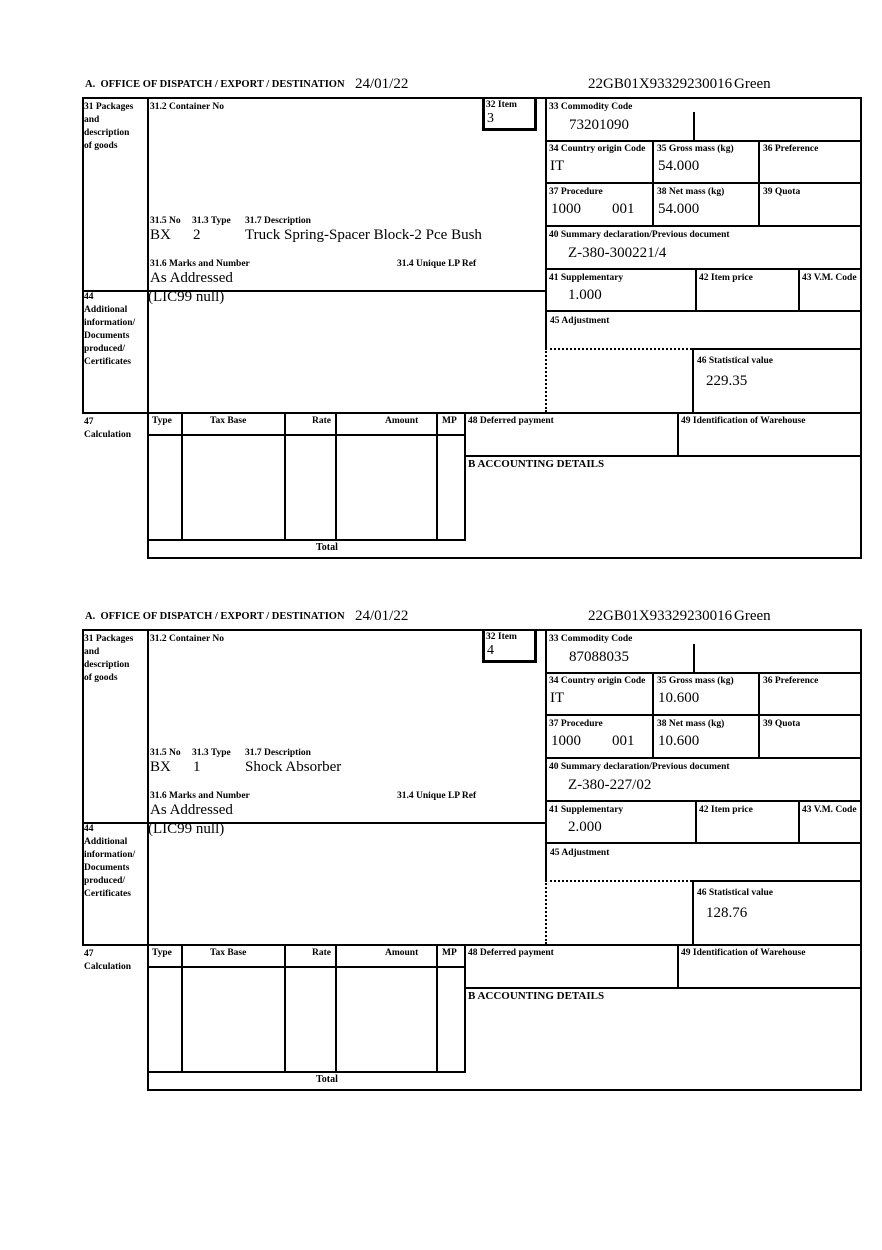 The width and height of the screenshot is (882, 1250). What do you see at coordinates (743, 953) in the screenshot?
I see `warehouse-id-label: 49 Identification of Warehouse` at bounding box center [743, 953].